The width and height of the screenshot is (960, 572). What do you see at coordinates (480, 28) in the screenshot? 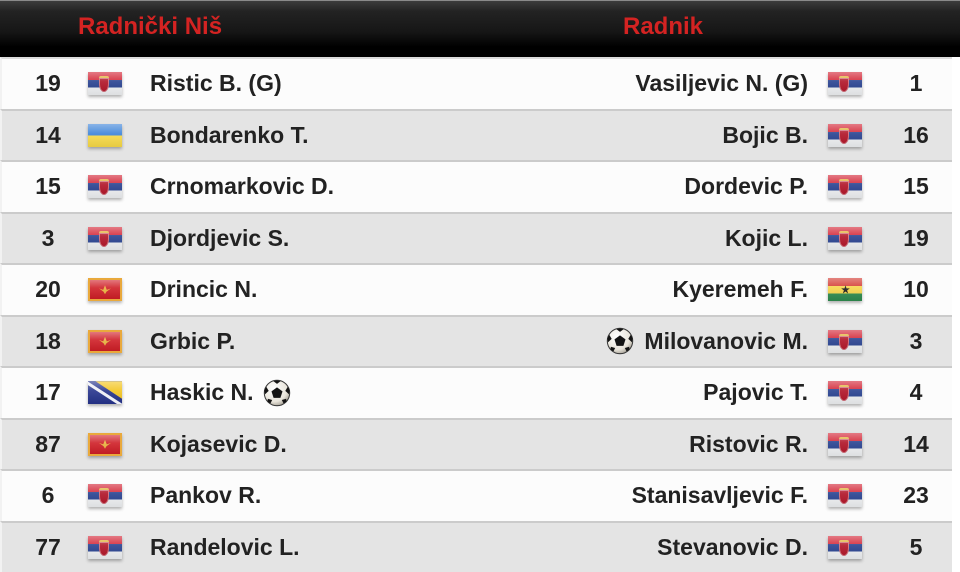
I see `lineup-header: Radnički Niš Radnik` at bounding box center [480, 28].